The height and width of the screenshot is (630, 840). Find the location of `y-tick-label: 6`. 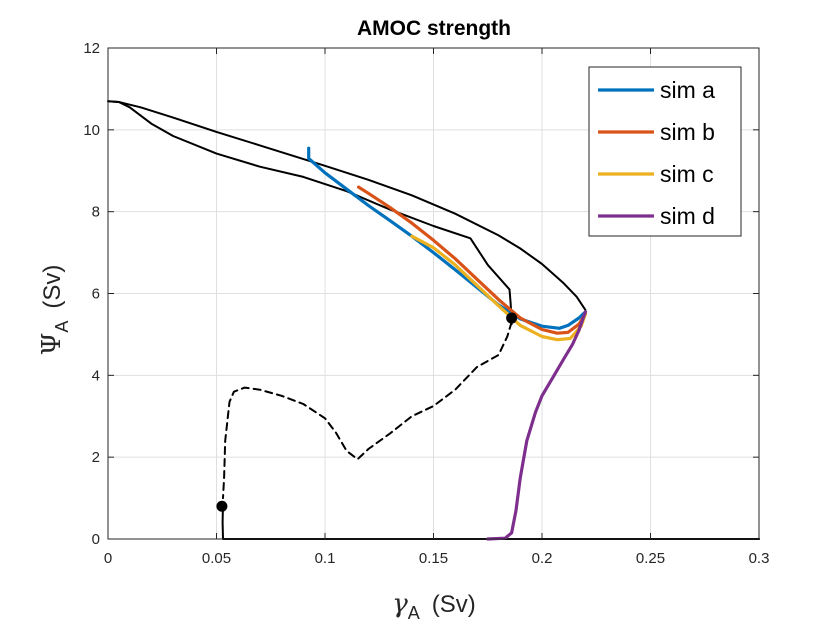

y-tick-label: 6 is located at coordinates (96, 294).